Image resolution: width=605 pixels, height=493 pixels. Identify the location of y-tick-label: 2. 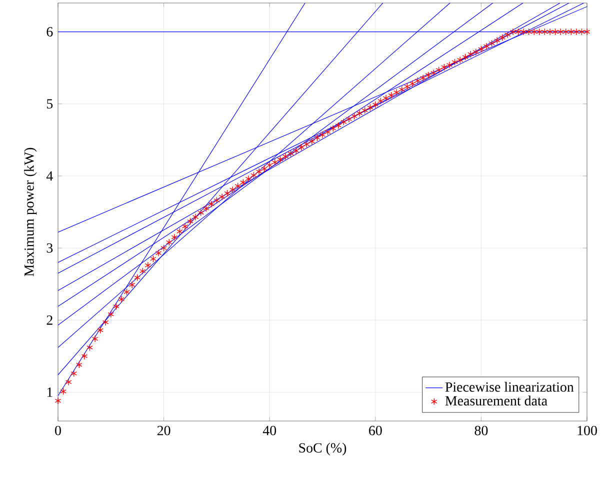
(49, 320).